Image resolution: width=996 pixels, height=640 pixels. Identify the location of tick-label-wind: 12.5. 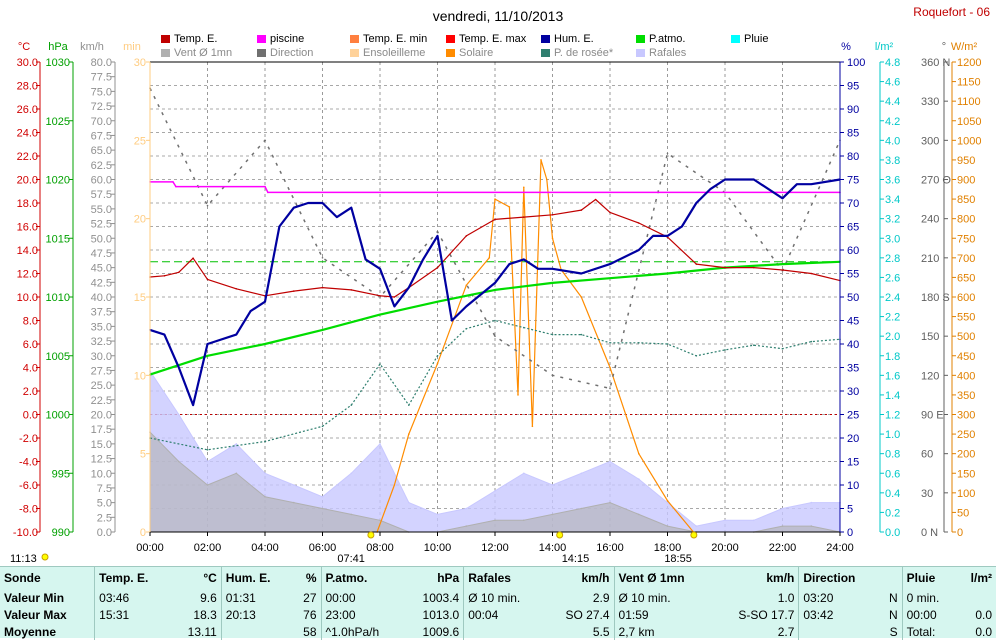
(101, 460).